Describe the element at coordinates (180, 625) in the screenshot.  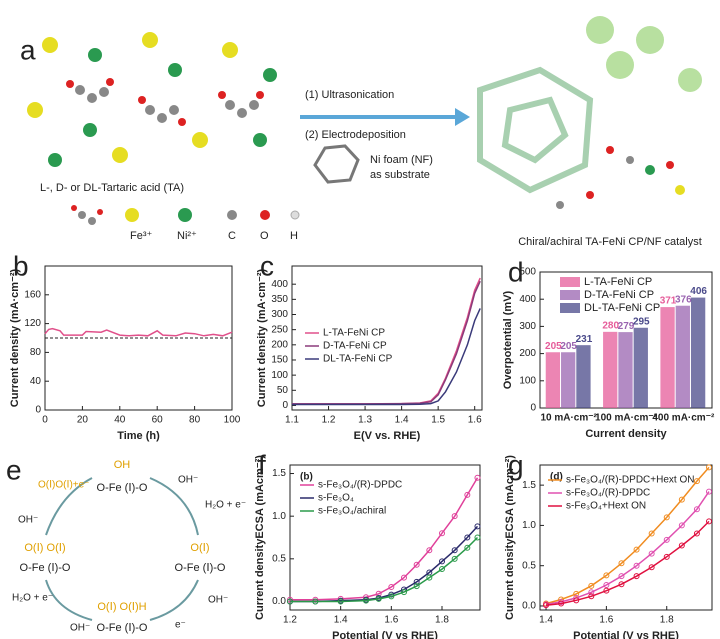
I see `reagent: e⁻` at that location.